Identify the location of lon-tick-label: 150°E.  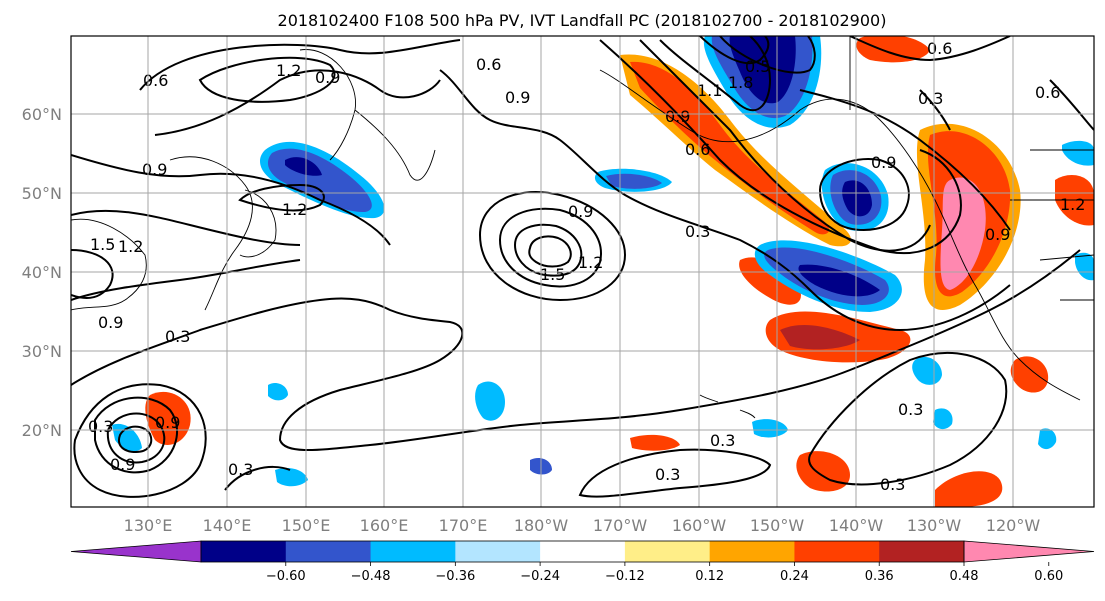
(306, 525).